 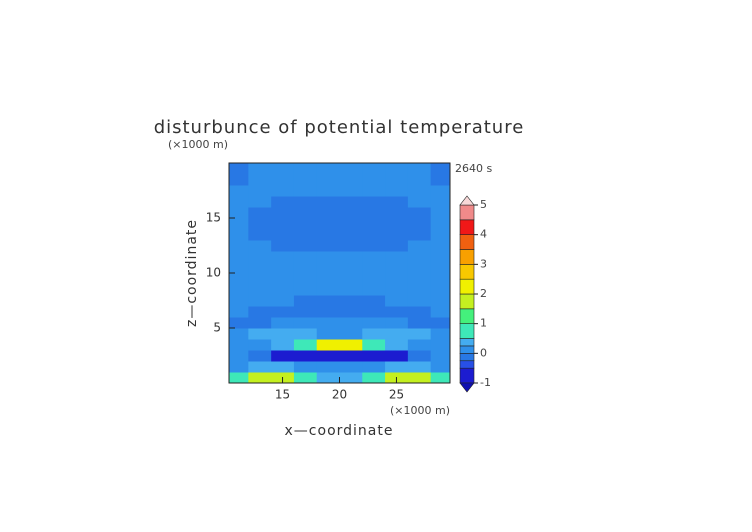 I want to click on time-label: 2640 s, so click(x=473, y=168).